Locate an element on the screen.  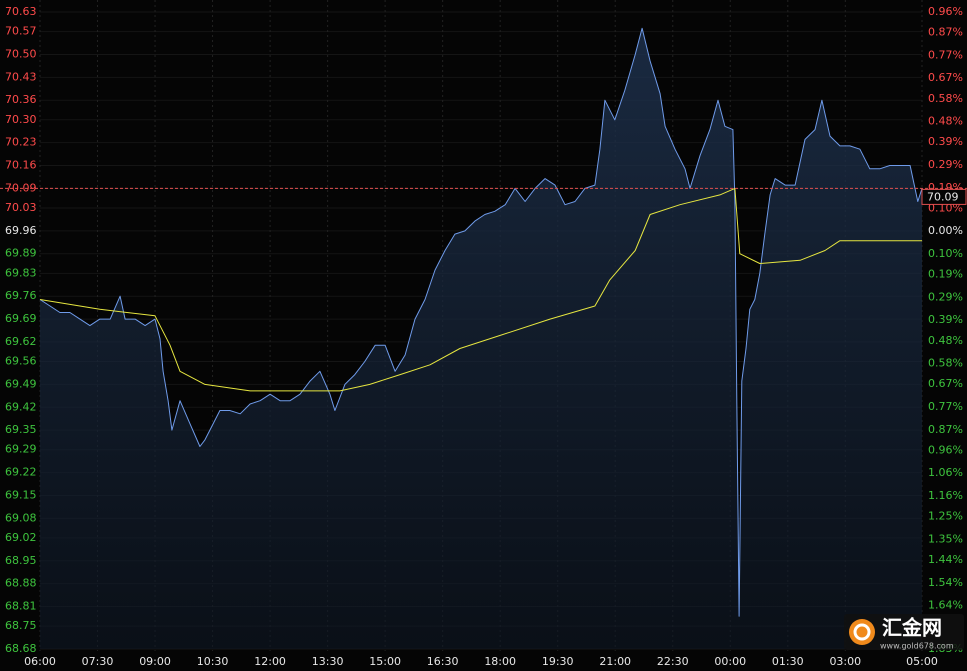
watermark-bg is located at coordinates (904, 632).